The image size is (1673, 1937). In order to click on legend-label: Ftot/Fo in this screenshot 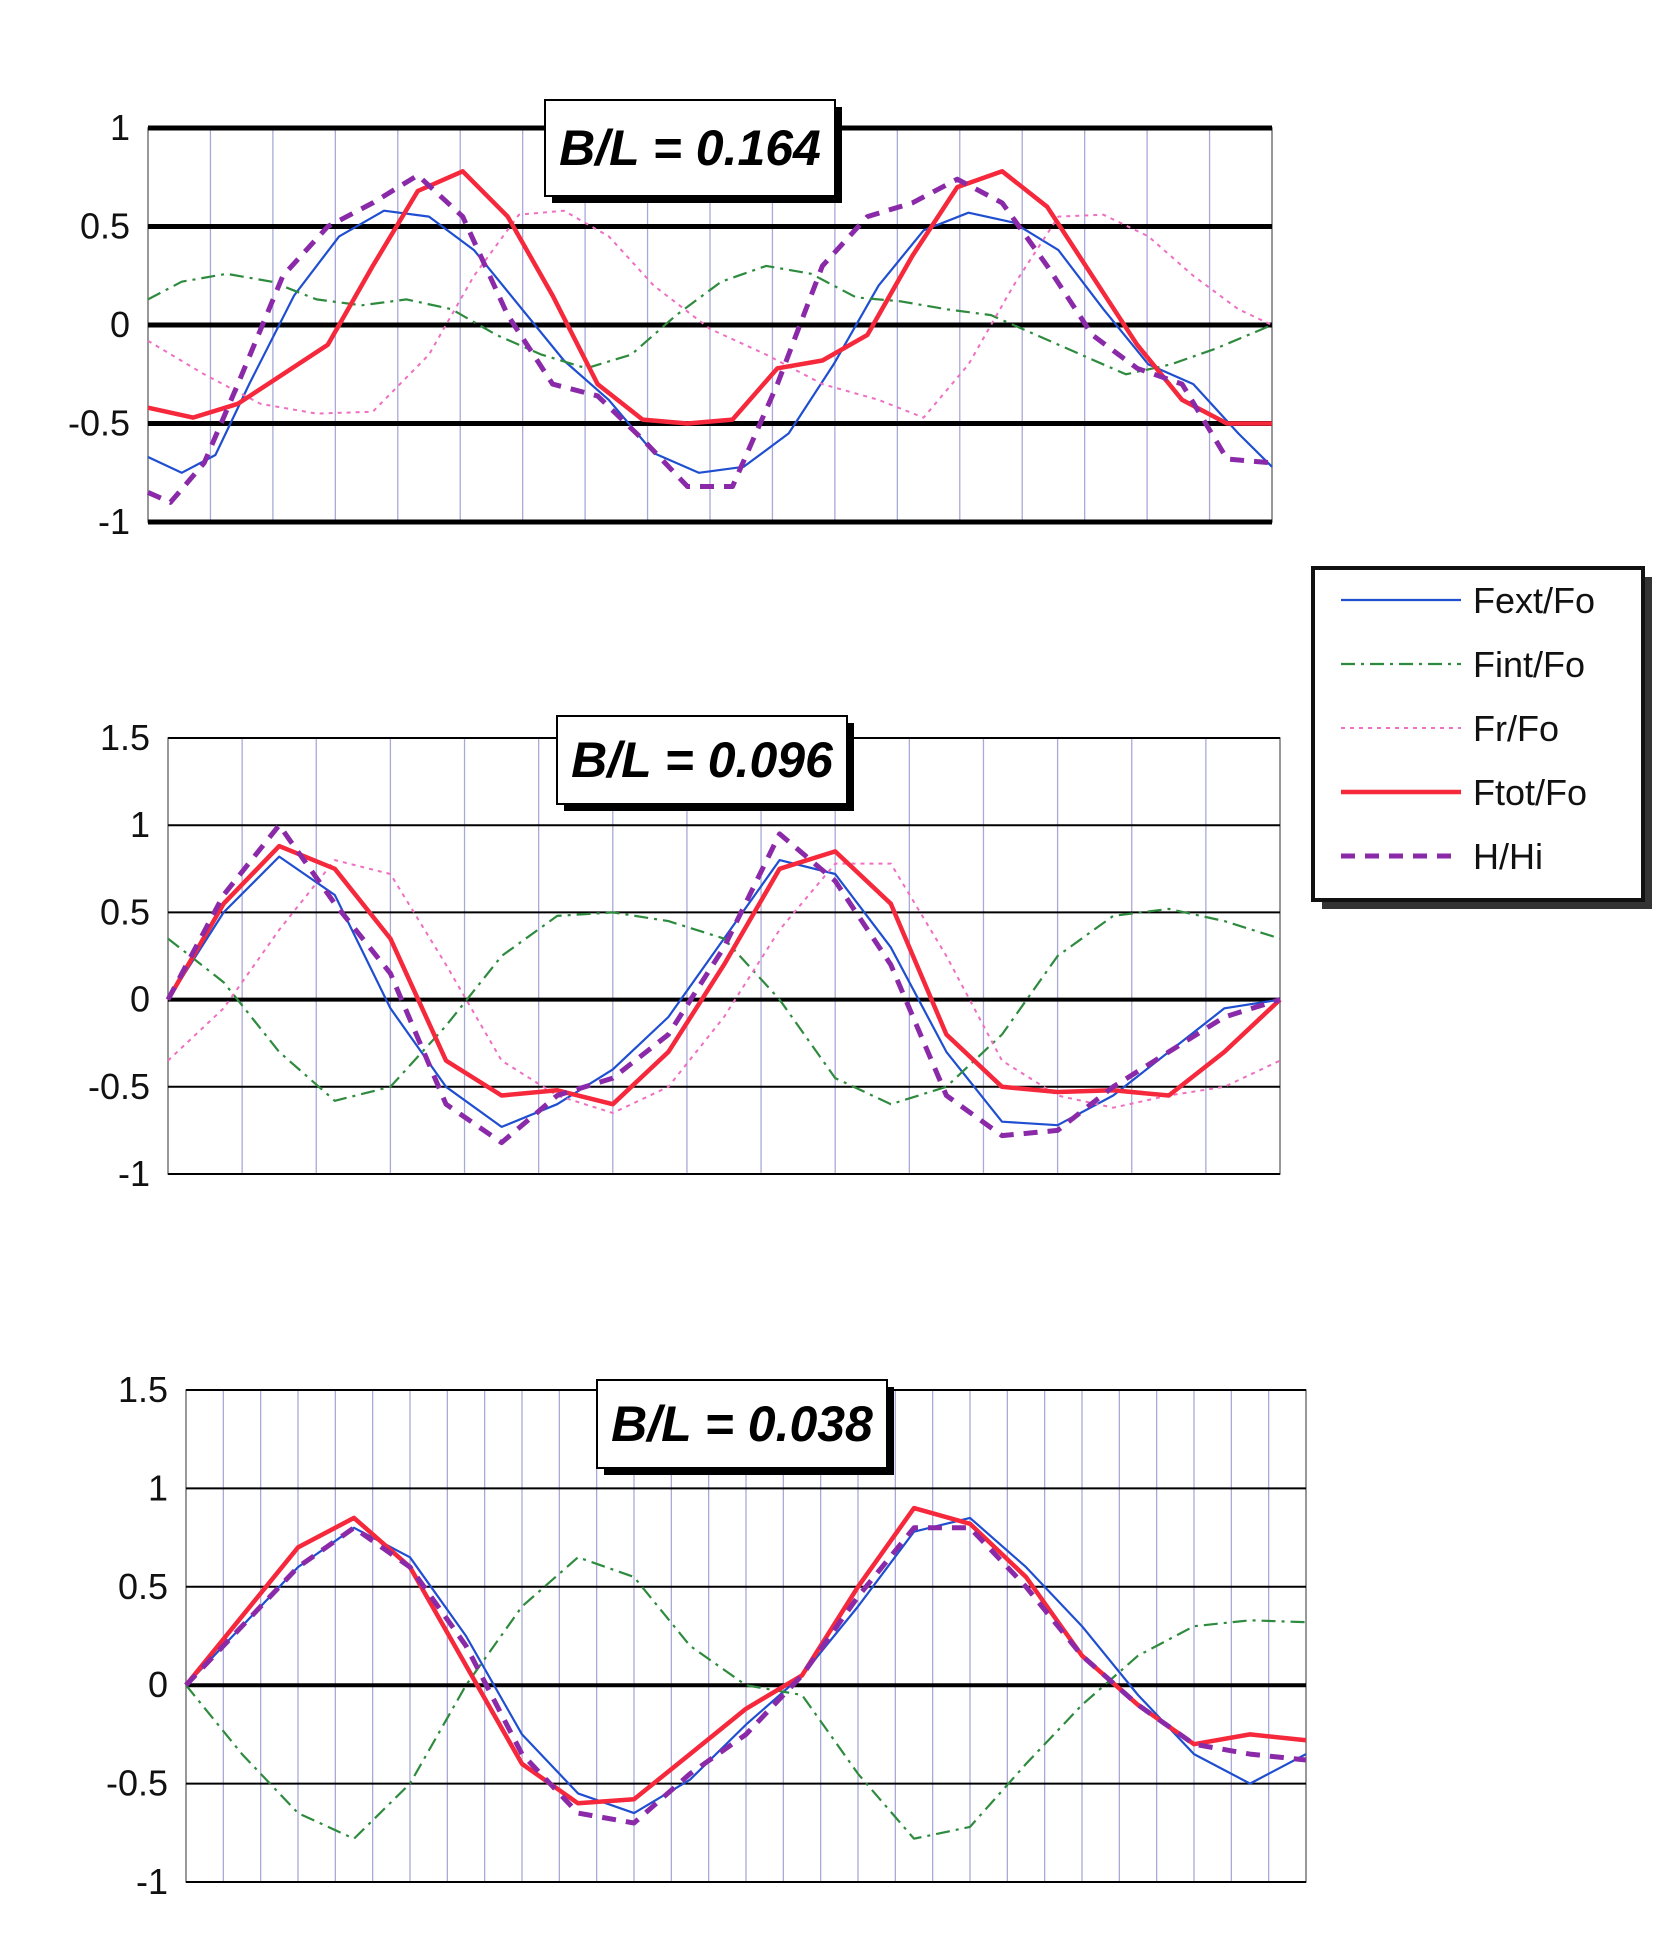, I will do `click(1530, 792)`.